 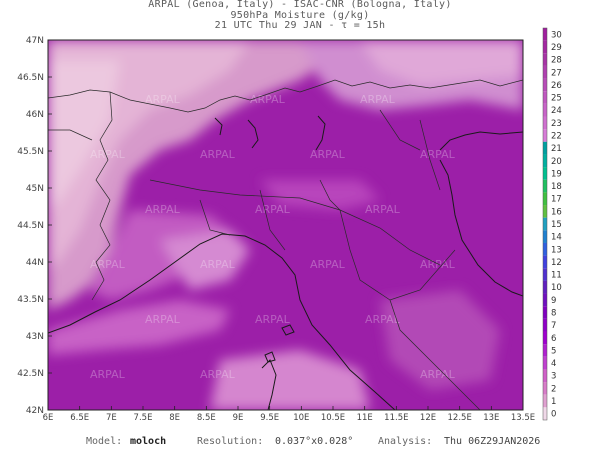 What do you see at coordinates (30, 300) in the screenshot?
I see `latitude-tick-label: 43.5N` at bounding box center [30, 300].